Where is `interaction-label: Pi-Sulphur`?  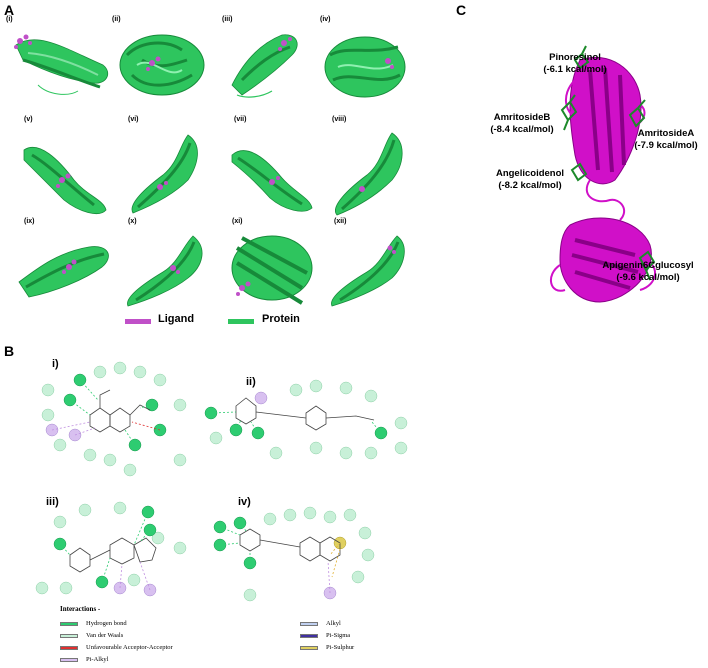
interaction-label: Pi-Sulphur is located at coordinates (340, 647).